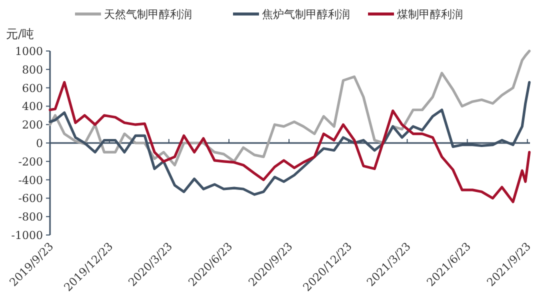  Describe the element at coordinates (32, 69) in the screenshot. I see `y-tick-label: 800` at that location.